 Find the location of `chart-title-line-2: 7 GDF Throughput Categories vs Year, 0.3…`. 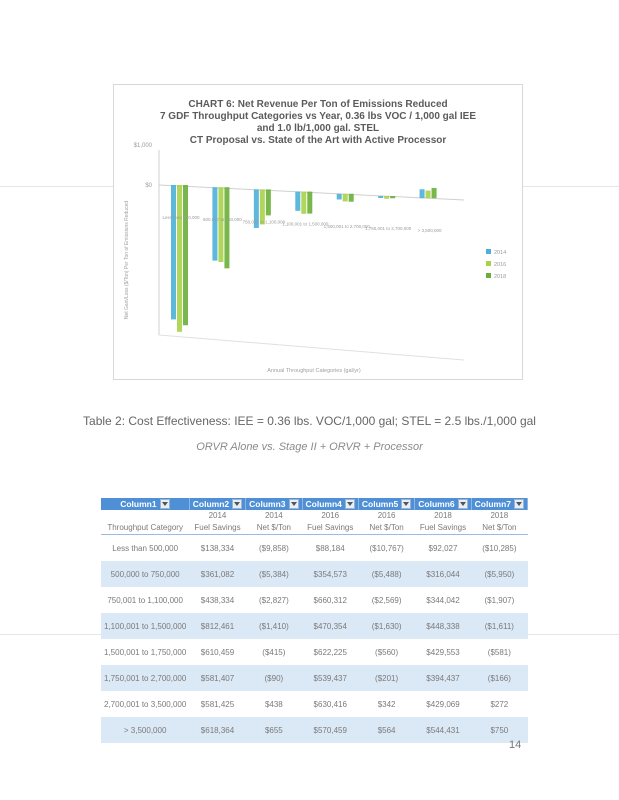

chart-title-line-2: 7 GDF Throughput Categories vs Year, 0.3… is located at coordinates (318, 116).